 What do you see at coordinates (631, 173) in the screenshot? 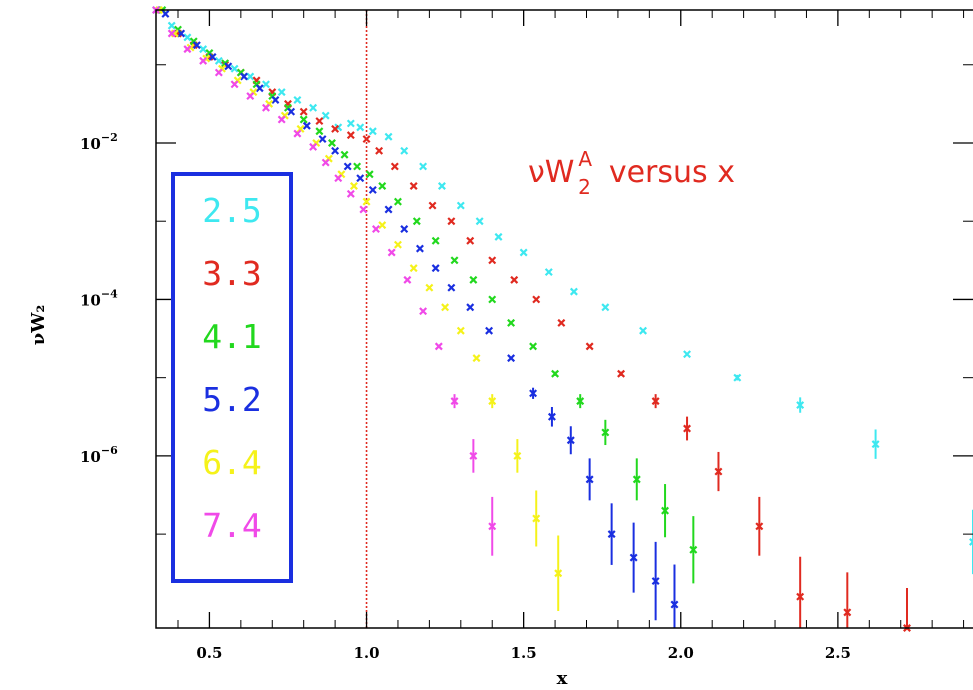
I see `annotation-text: νW A 2 versus x` at bounding box center [631, 173].